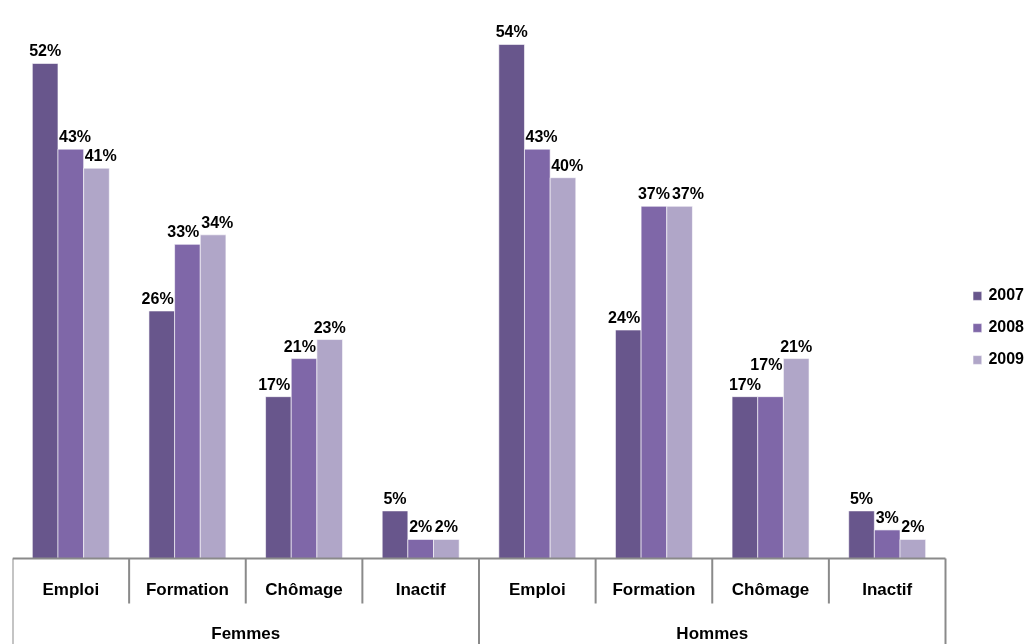 This screenshot has width=1034, height=644. Describe the element at coordinates (511, 32) in the screenshot. I see `data-label: 54%` at that location.